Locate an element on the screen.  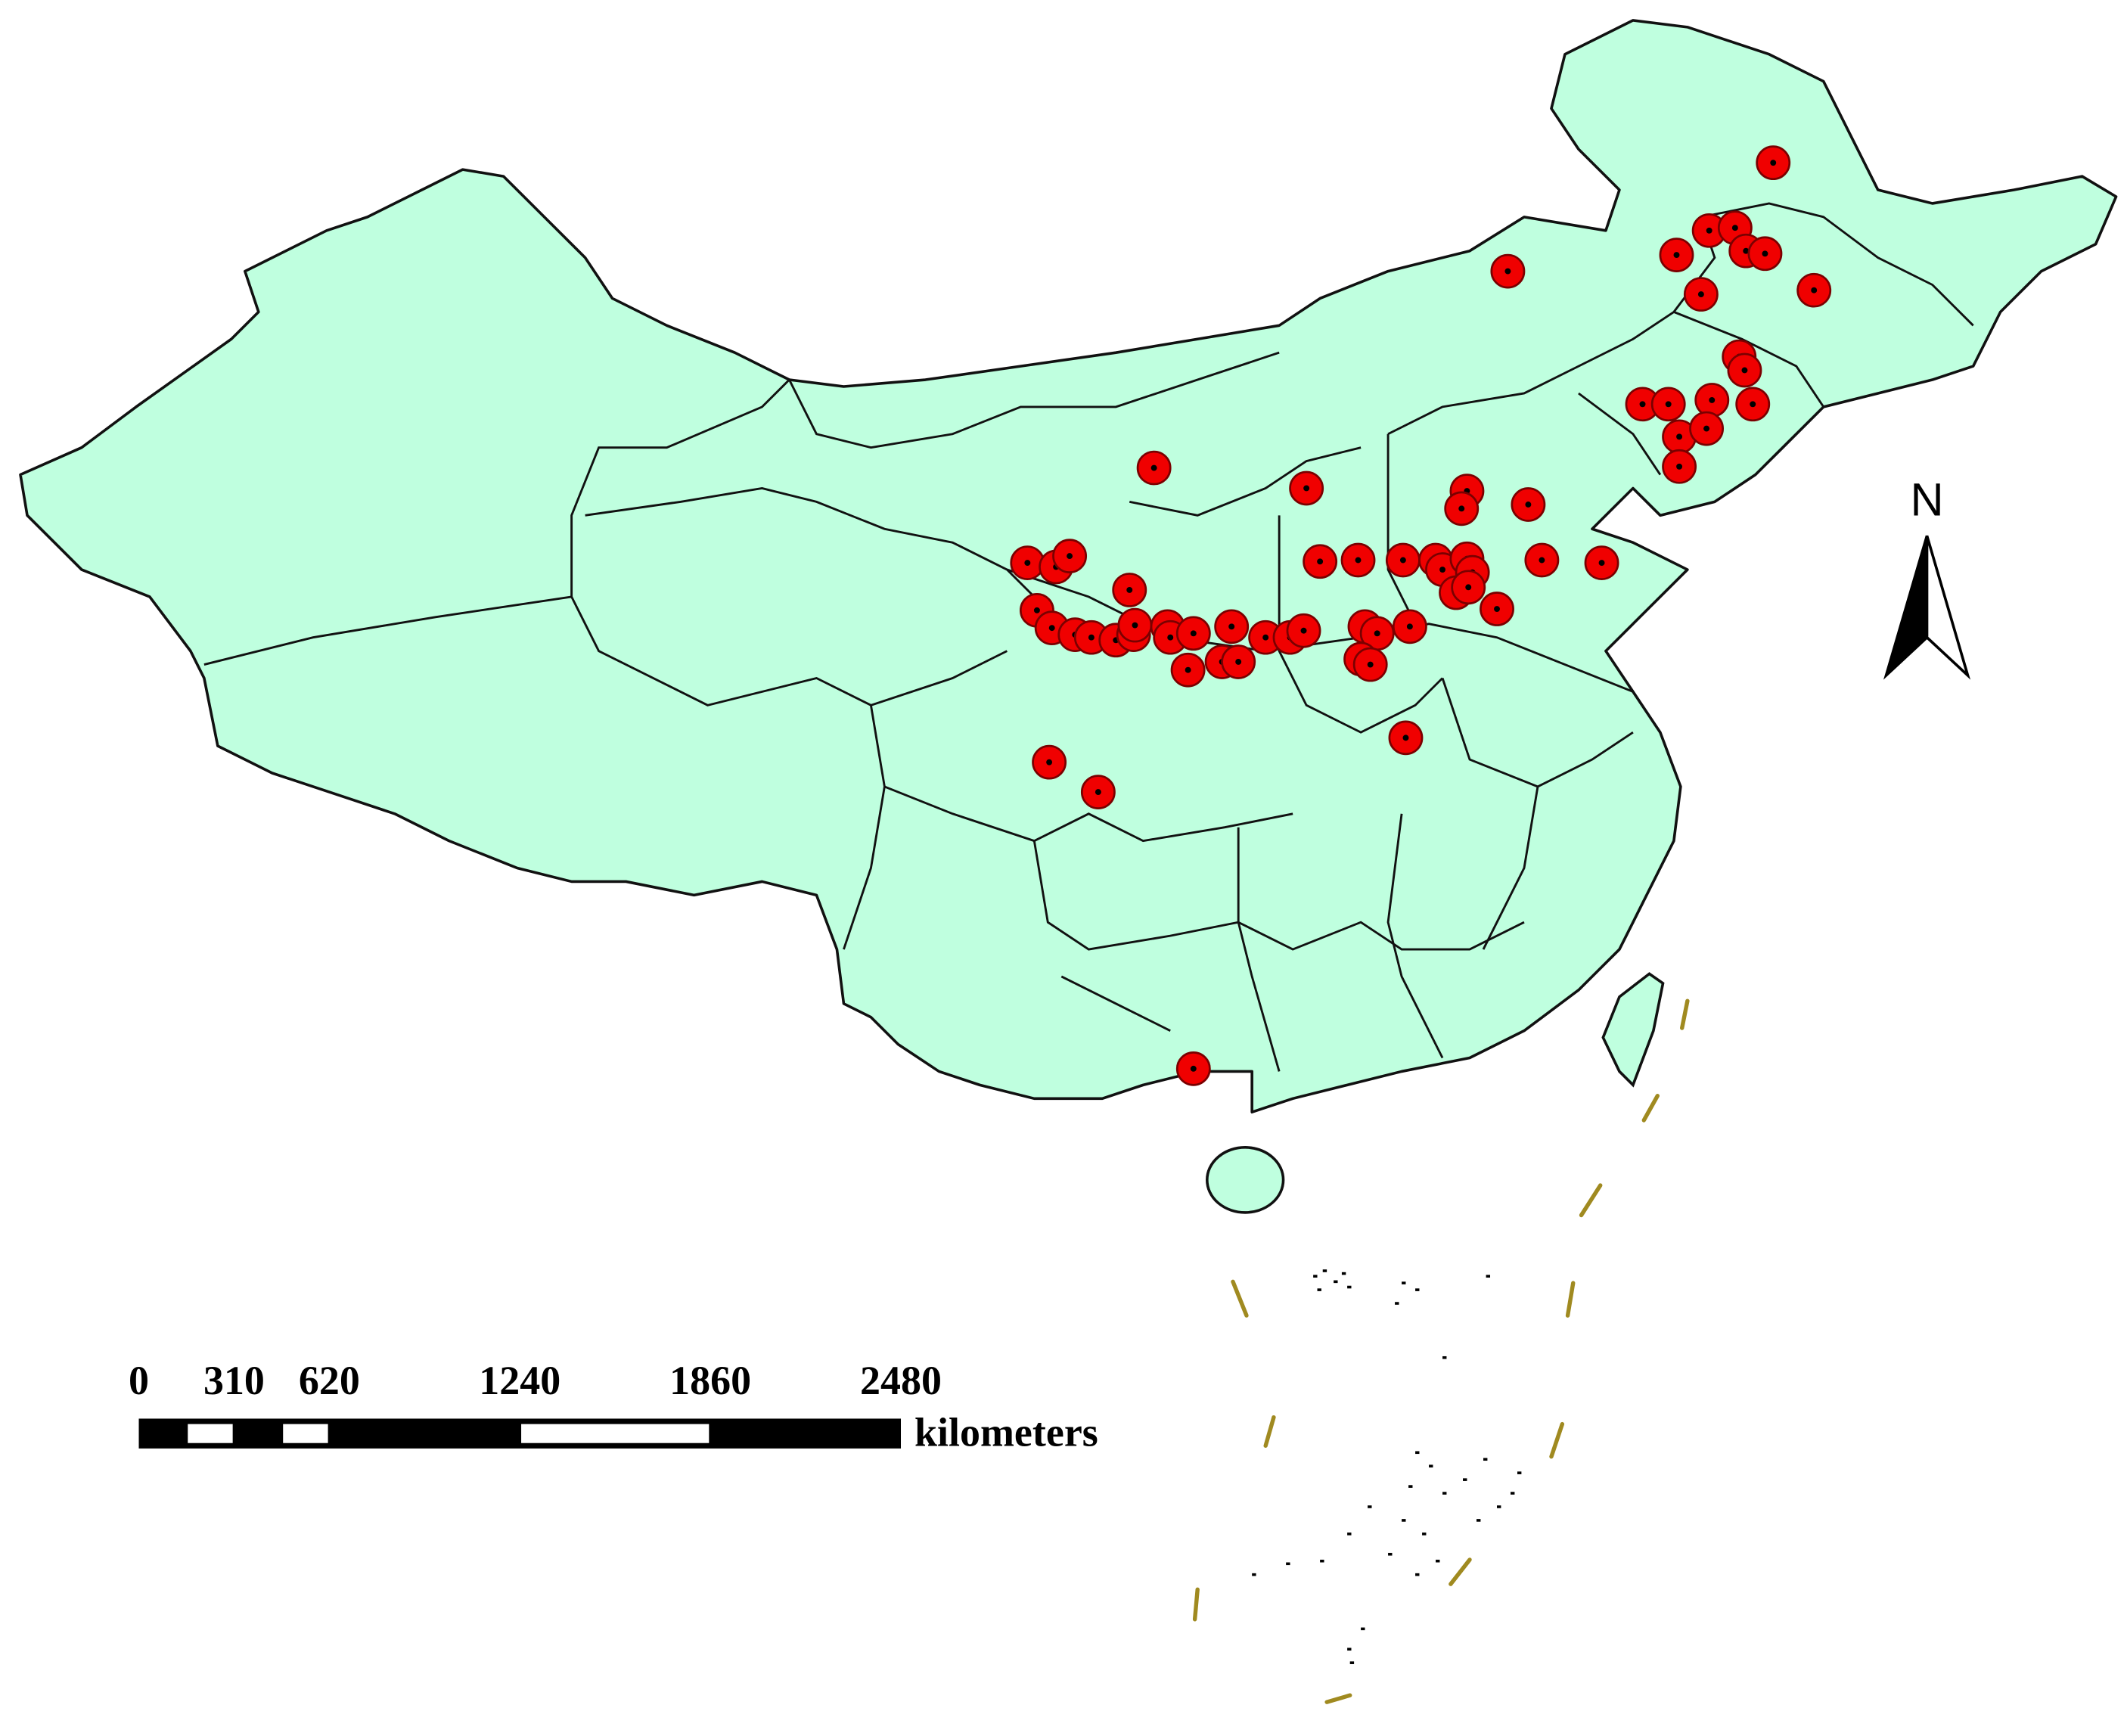
north-label: N is located at coordinates (1926, 499).